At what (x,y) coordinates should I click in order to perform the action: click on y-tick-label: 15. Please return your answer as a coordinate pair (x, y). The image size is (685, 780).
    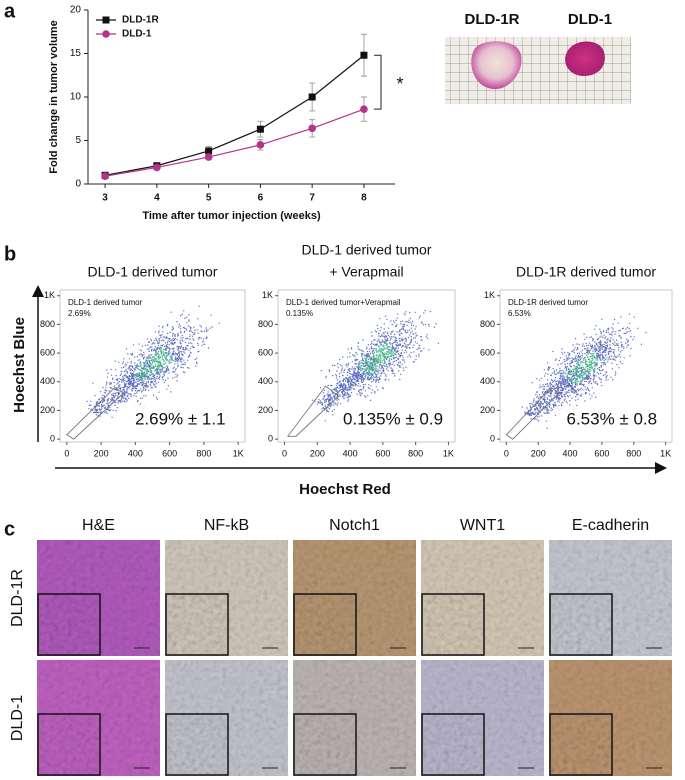
    Looking at the image, I should click on (76, 53).